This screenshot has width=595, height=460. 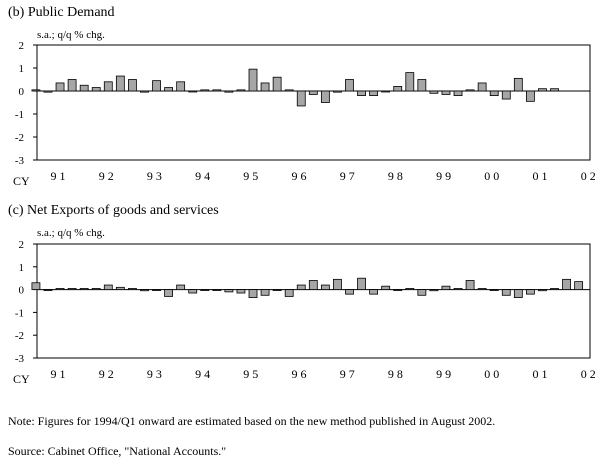 What do you see at coordinates (395, 374) in the screenshot?
I see `chart-c-year-label: 9 8` at bounding box center [395, 374].